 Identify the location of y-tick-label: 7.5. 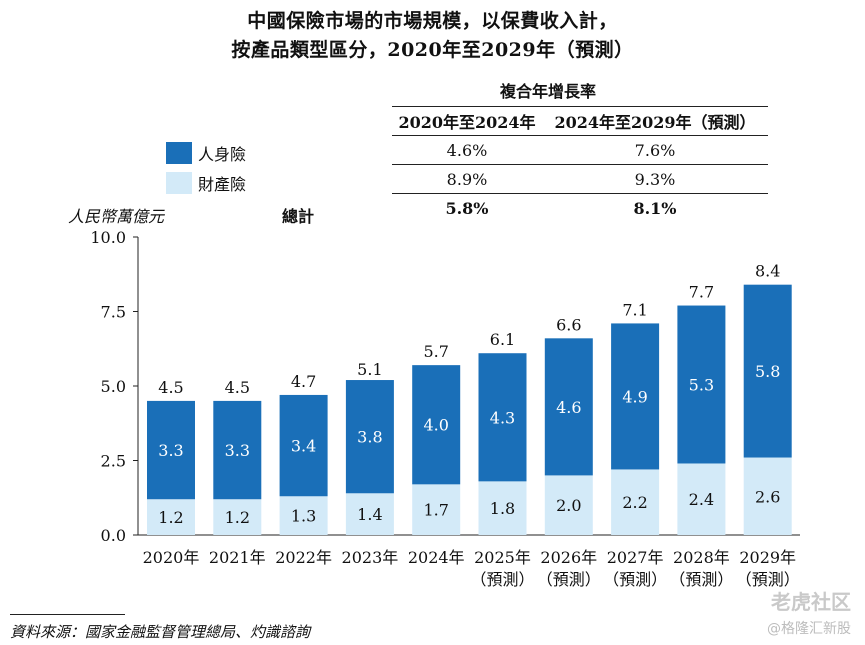
(113, 312).